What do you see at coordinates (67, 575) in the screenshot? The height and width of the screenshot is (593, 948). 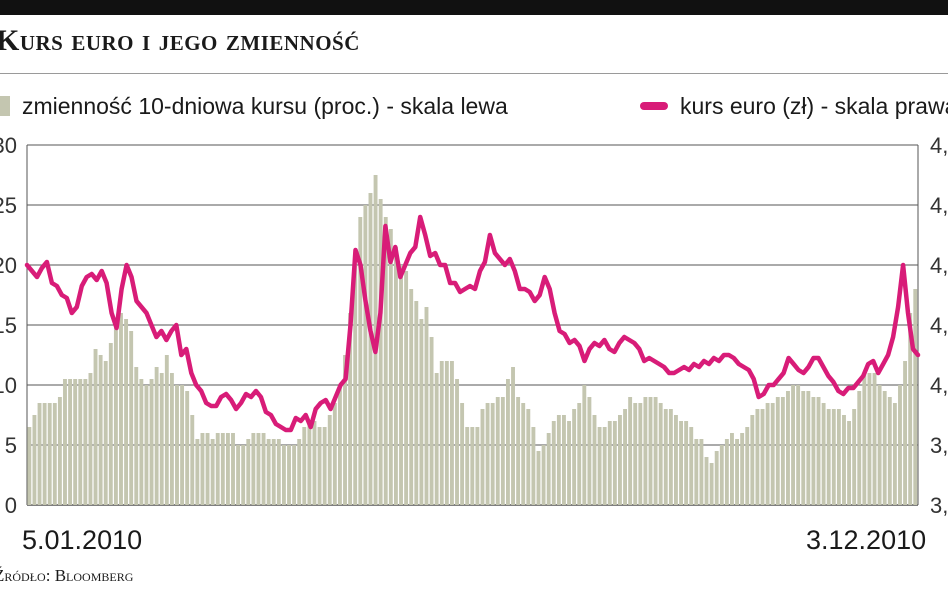 I see `source-note: Źródło: Bloomberg` at bounding box center [67, 575].